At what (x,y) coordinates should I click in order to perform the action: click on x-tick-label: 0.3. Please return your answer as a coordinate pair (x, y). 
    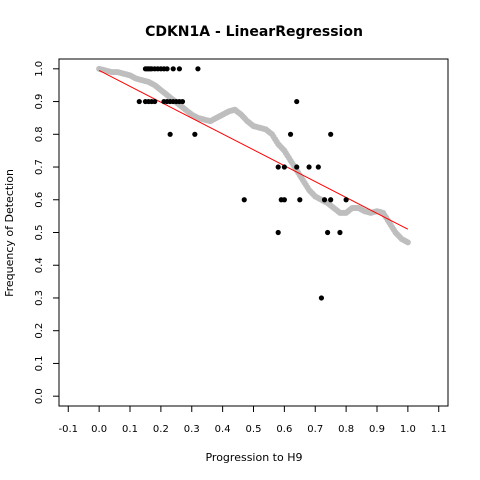
    Looking at the image, I should click on (192, 429).